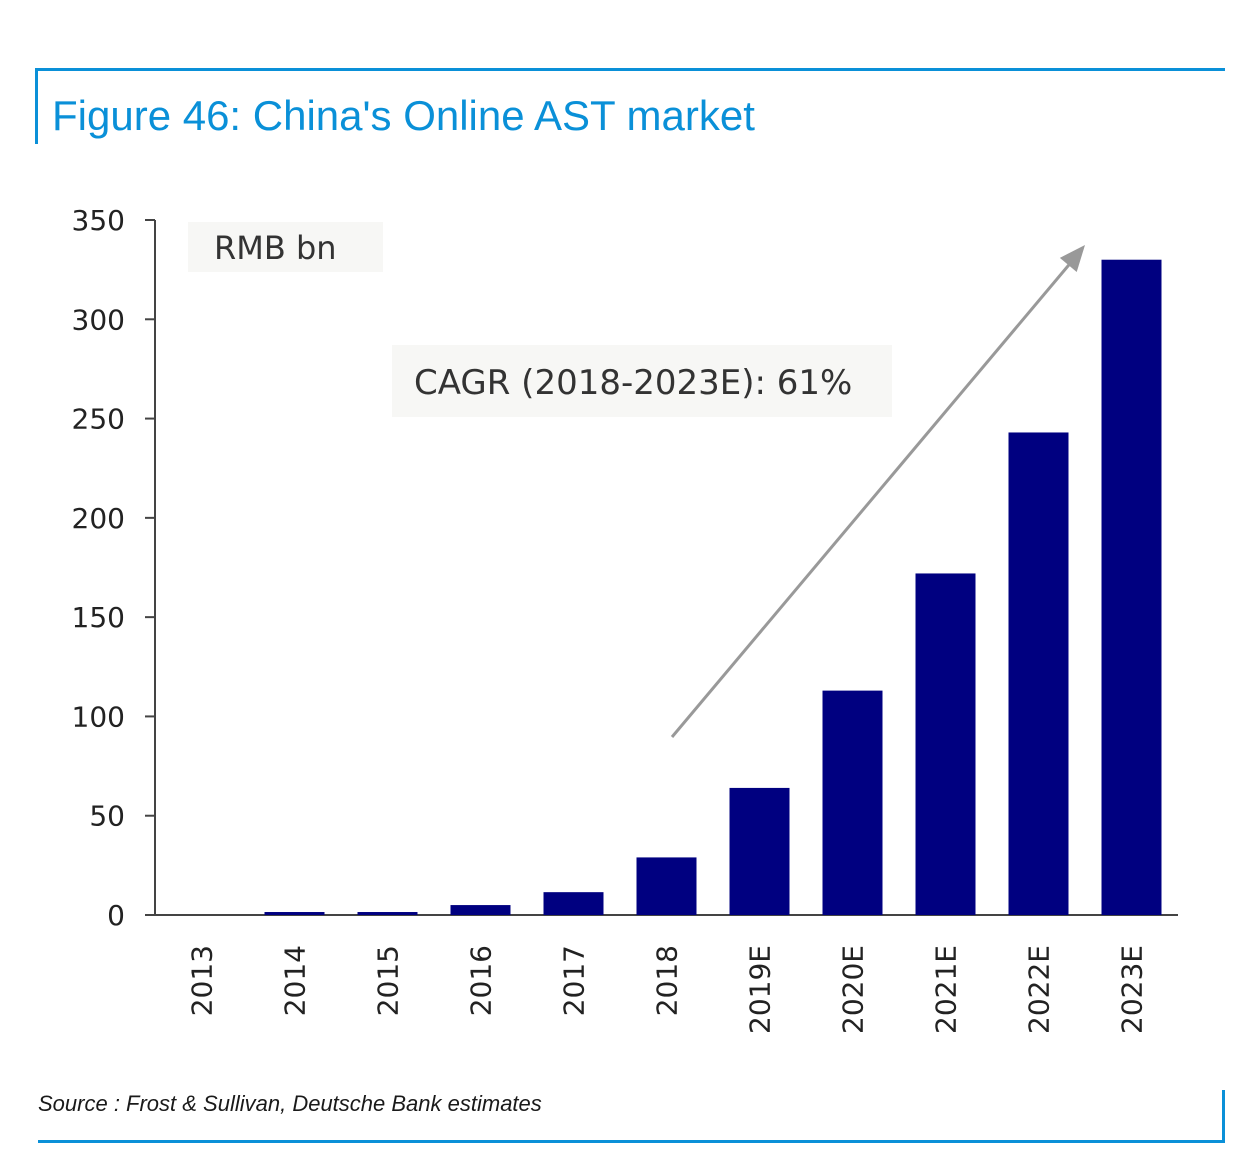 The height and width of the screenshot is (1162, 1259). Describe the element at coordinates (387, 913) in the screenshot. I see `bar-2015` at that location.